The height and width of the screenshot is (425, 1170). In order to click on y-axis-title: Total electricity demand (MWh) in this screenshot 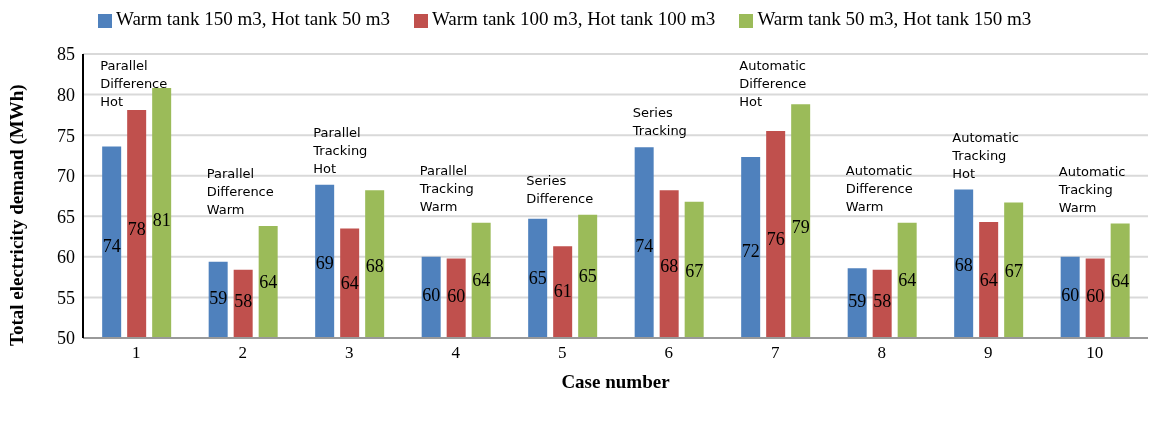, I will do `click(16, 215)`.